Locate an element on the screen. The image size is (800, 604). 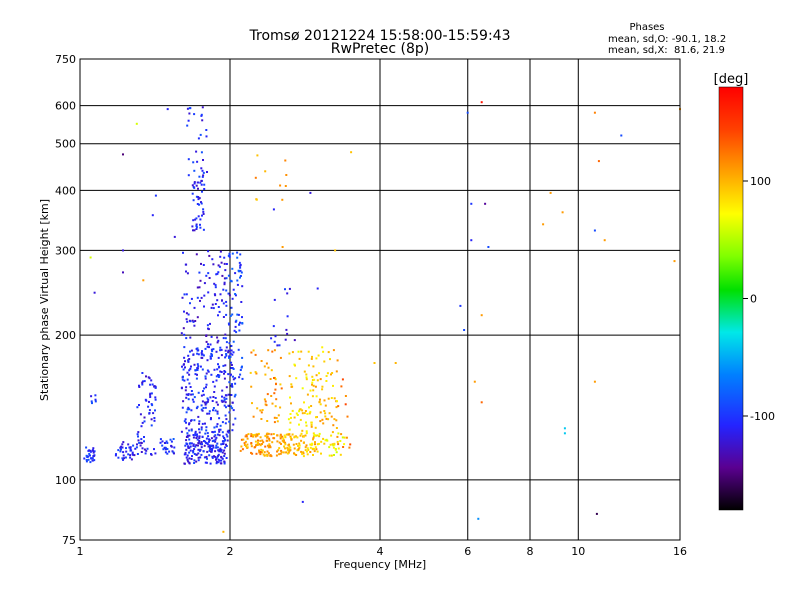
phases-line-x: mean, sd,X: 81.6, 21.9 is located at coordinates (666, 50).